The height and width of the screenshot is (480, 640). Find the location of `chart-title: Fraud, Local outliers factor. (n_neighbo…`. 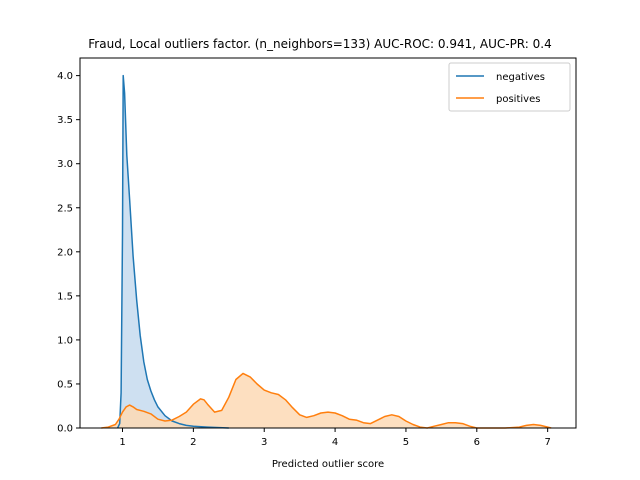

chart-title: Fraud, Local outliers factor. (n_neighbo… is located at coordinates (319, 44).